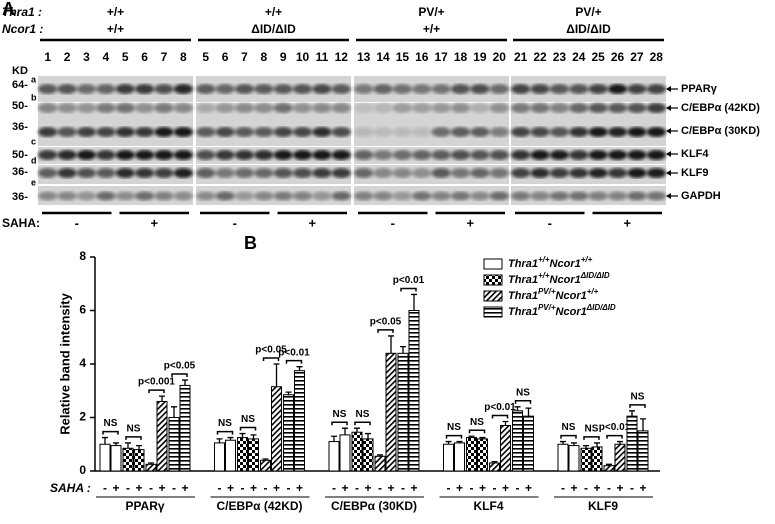 This screenshot has height=524, width=775. I want to click on saha-sign: -, so click(586, 488).